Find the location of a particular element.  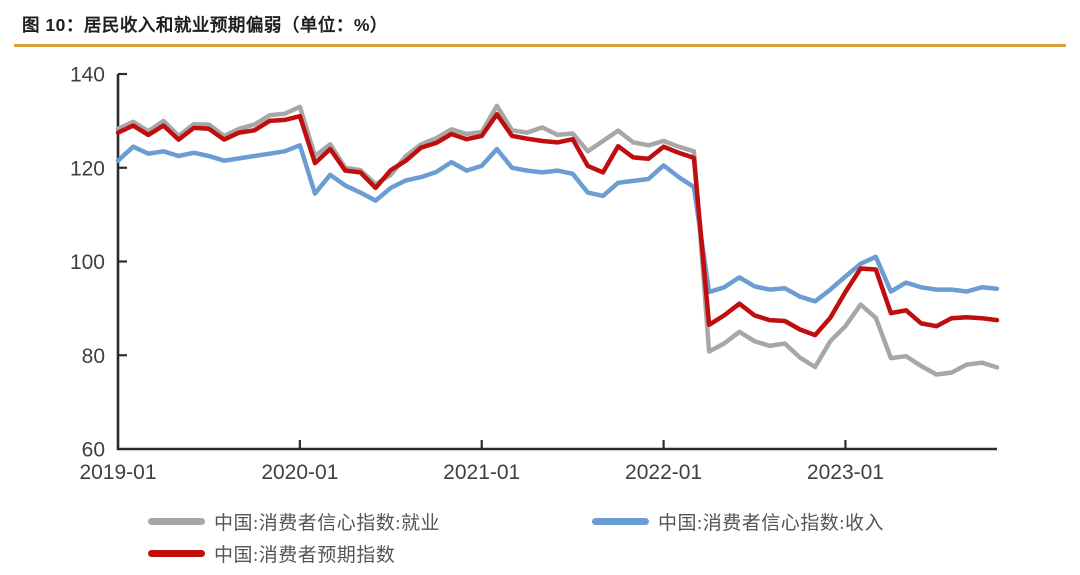

legend-swatch-employment is located at coordinates (176, 521).